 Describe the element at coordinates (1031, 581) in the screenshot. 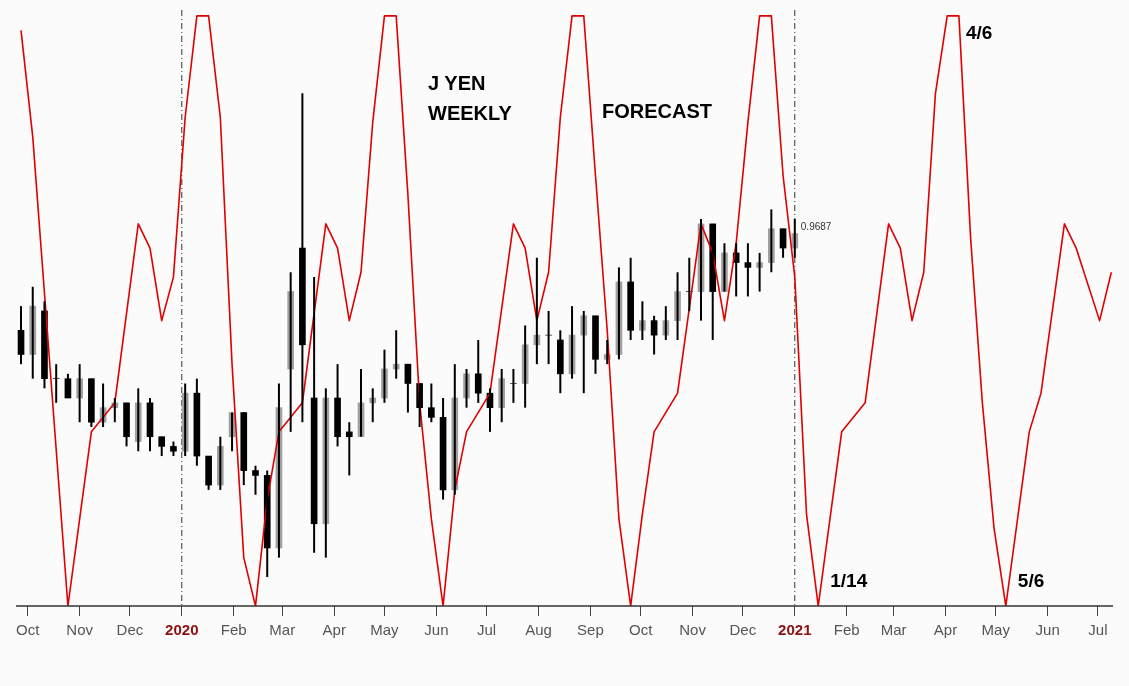

I see `annotation: 5/6` at that location.